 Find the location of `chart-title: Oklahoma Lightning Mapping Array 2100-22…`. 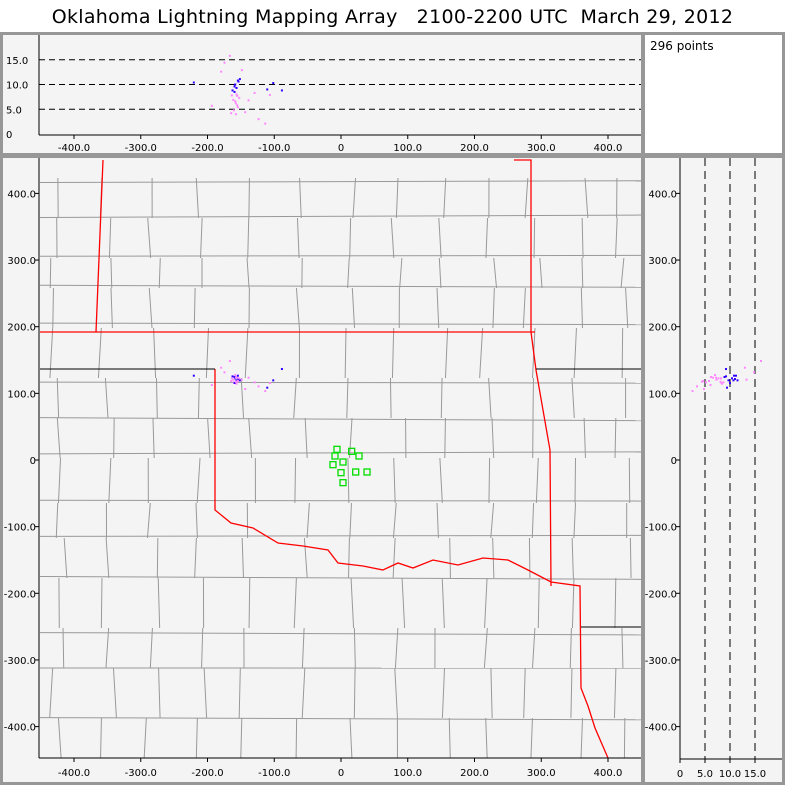

chart-title: Oklahoma Lightning Mapping Array 2100-22… is located at coordinates (392, 16).